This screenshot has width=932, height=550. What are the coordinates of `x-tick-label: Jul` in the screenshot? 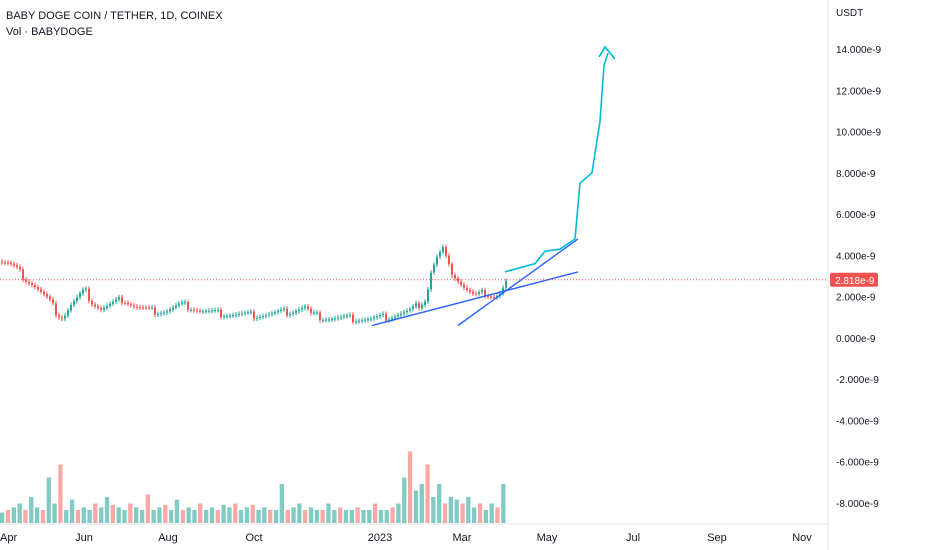 It's located at (633, 538).